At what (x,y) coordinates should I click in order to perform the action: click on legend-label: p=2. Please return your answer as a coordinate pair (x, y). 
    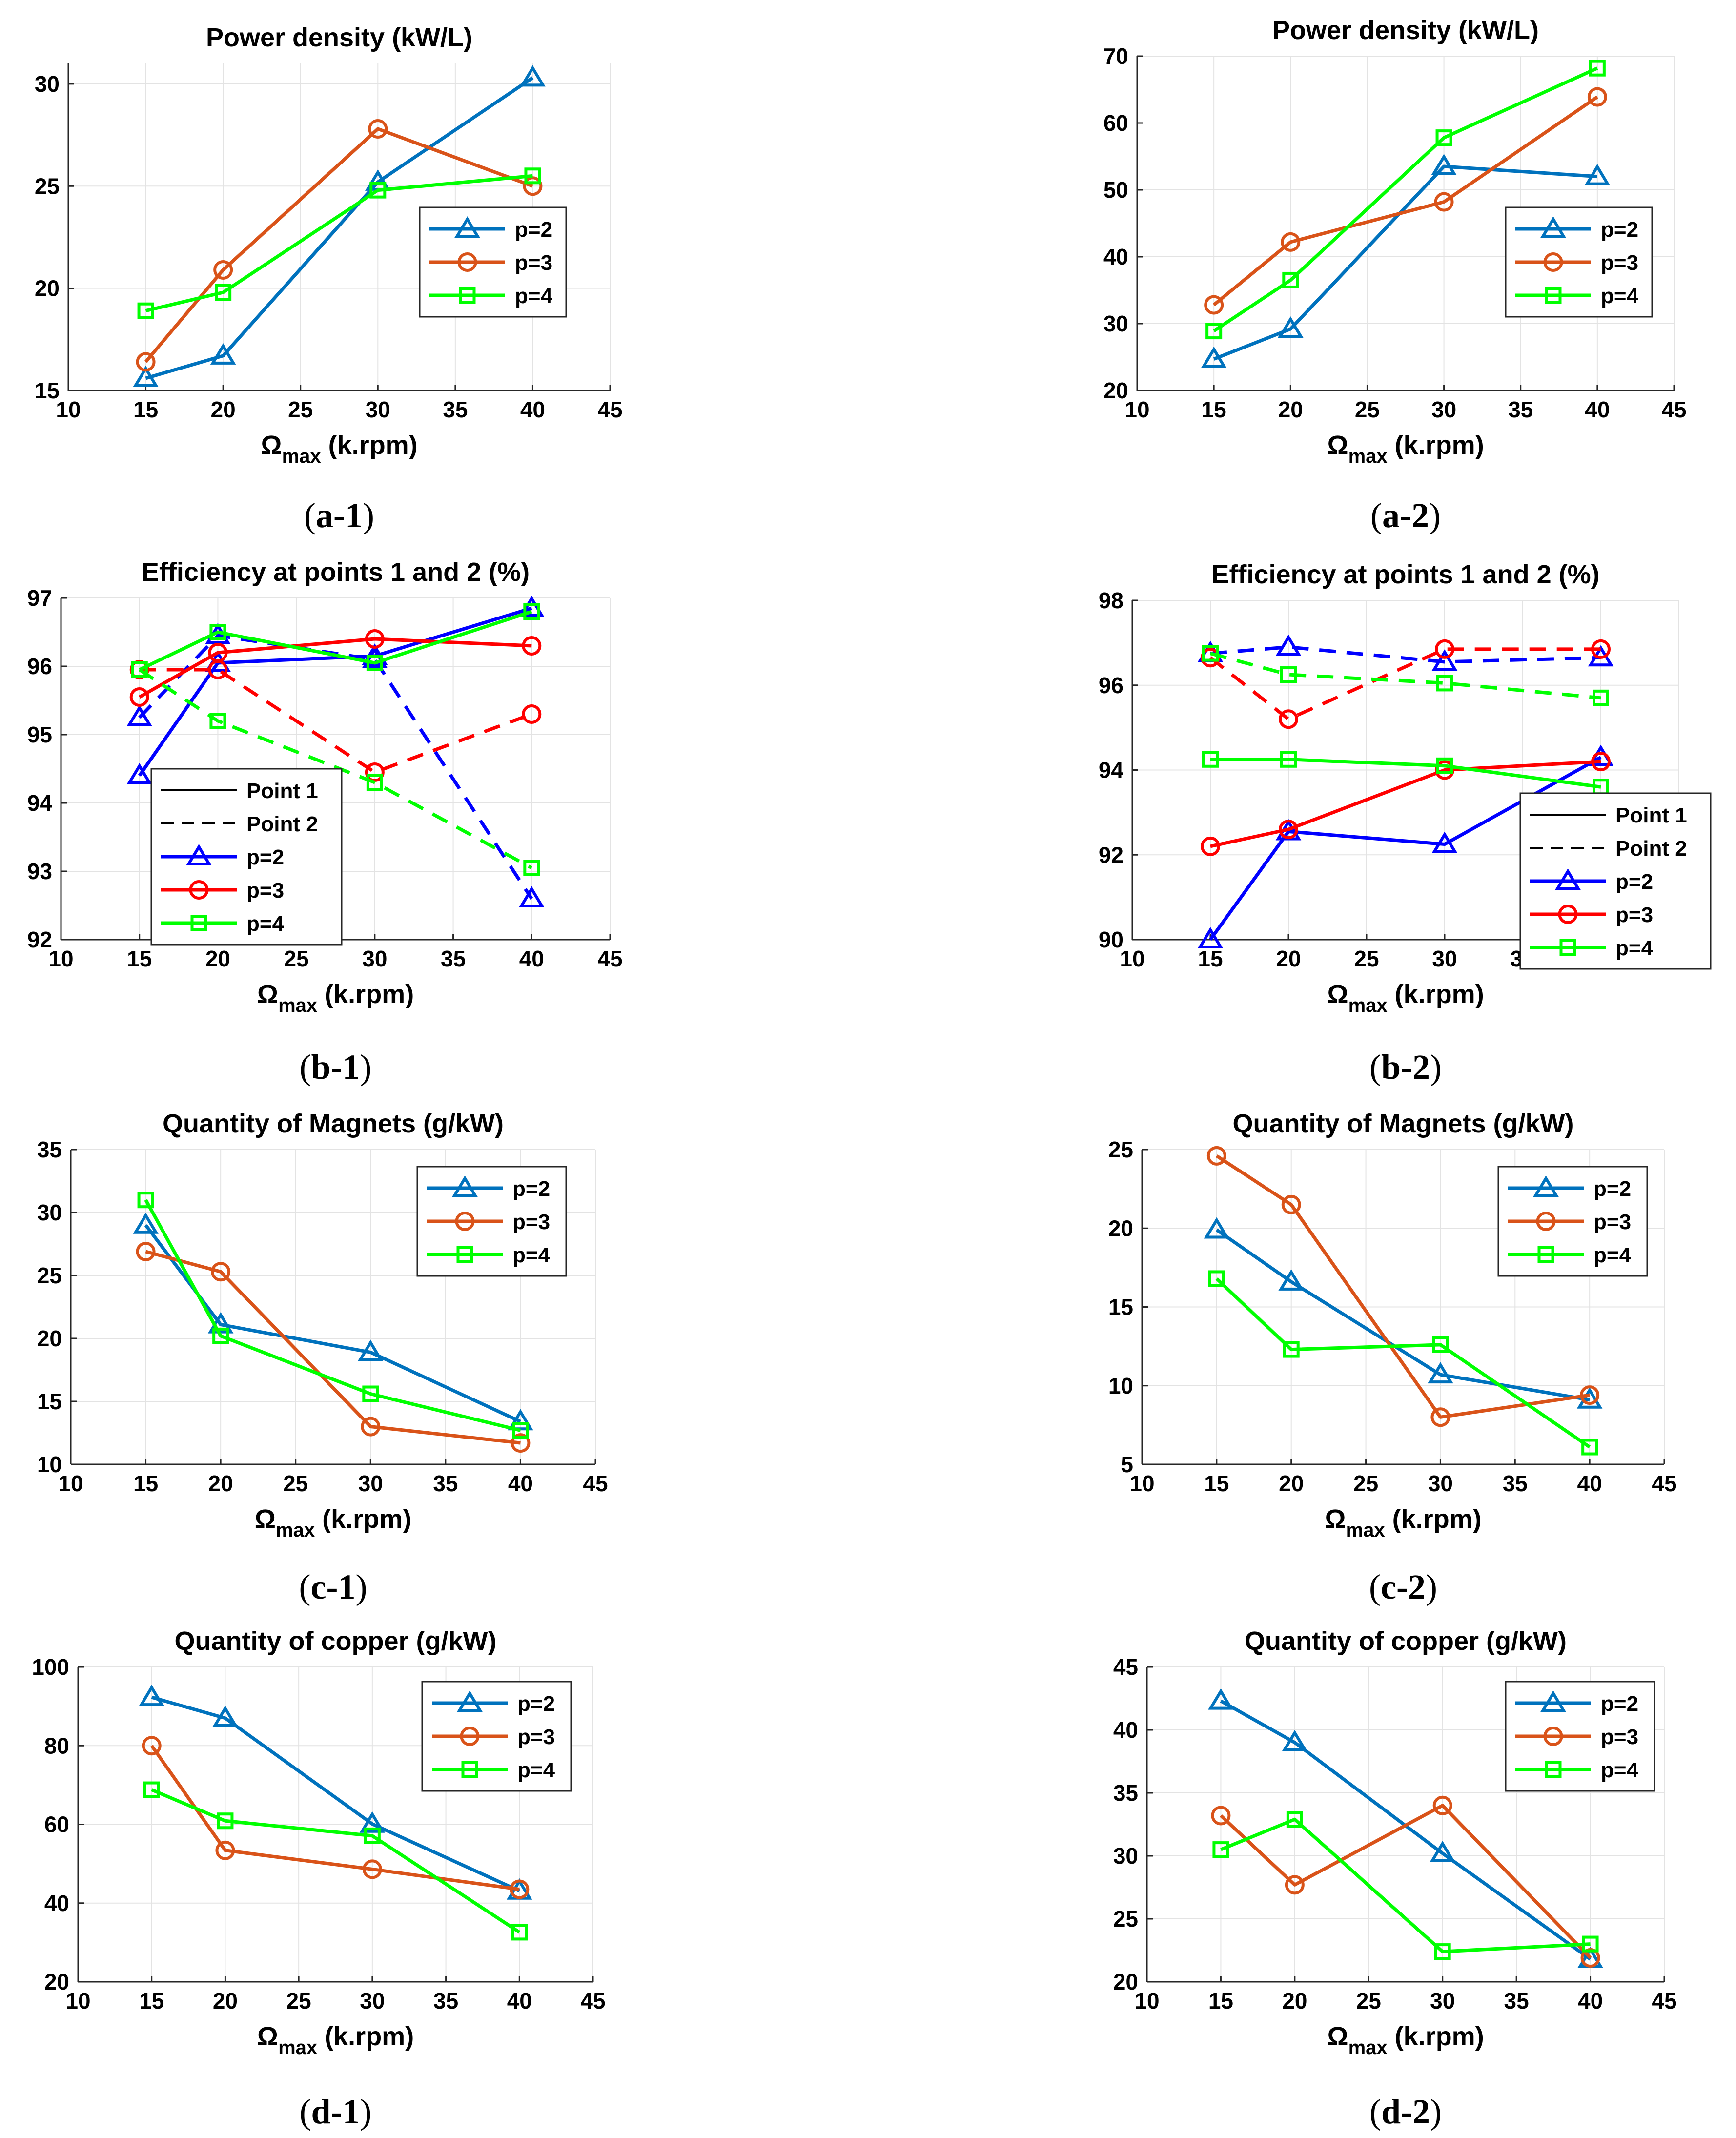
    Looking at the image, I should click on (531, 1189).